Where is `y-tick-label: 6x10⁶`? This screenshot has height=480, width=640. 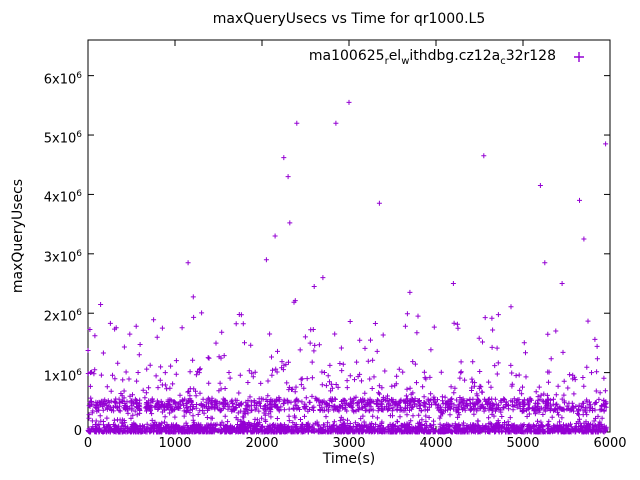
y-tick-label: 6x10⁶ is located at coordinates (62, 78).